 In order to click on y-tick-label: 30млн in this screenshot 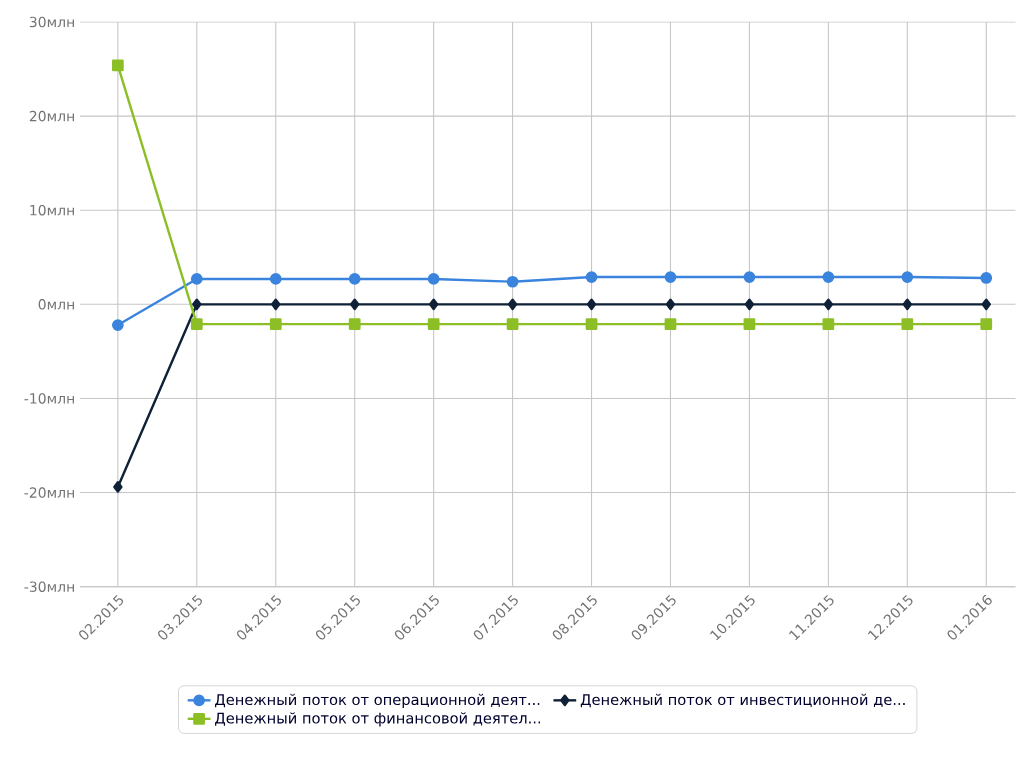, I will do `click(51, 22)`.